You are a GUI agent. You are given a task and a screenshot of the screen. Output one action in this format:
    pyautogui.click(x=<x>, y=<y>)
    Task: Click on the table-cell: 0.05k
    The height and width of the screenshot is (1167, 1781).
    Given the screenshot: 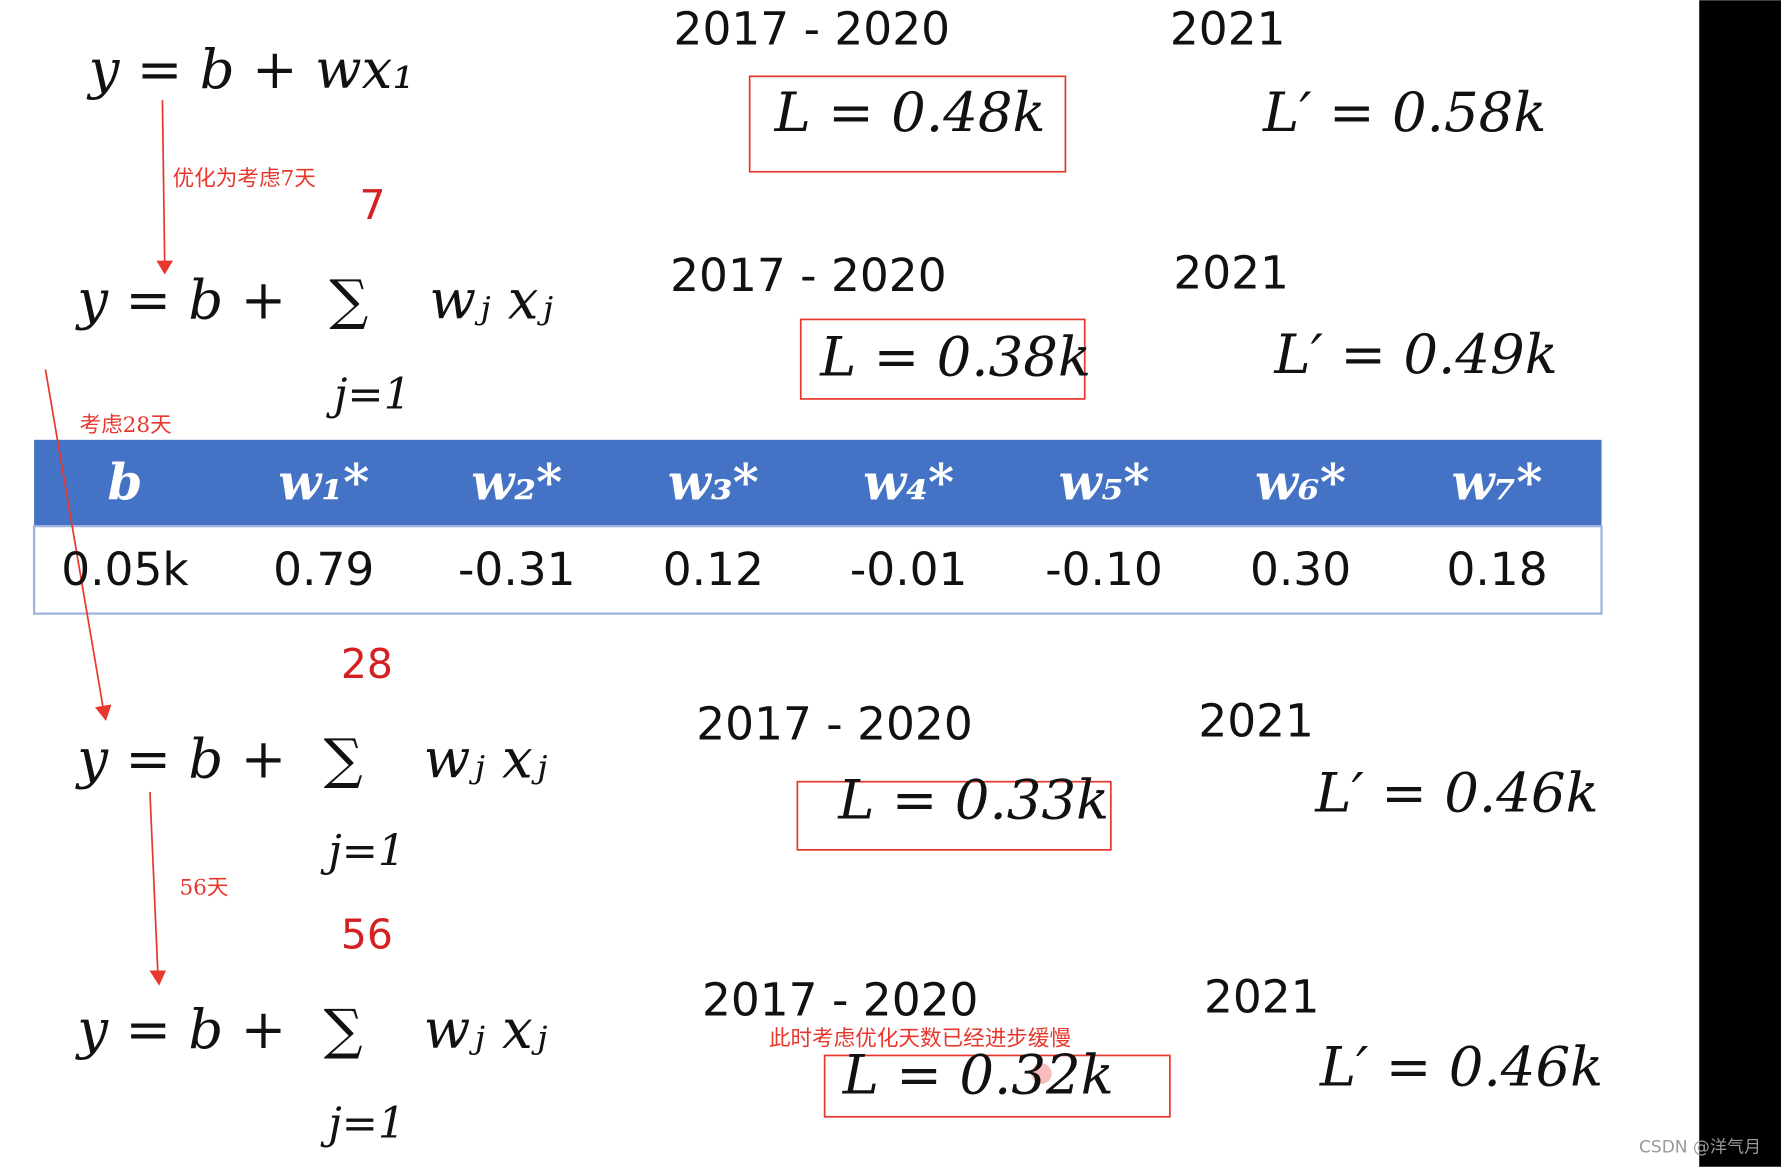 What is the action you would take?
    pyautogui.click(x=125, y=569)
    